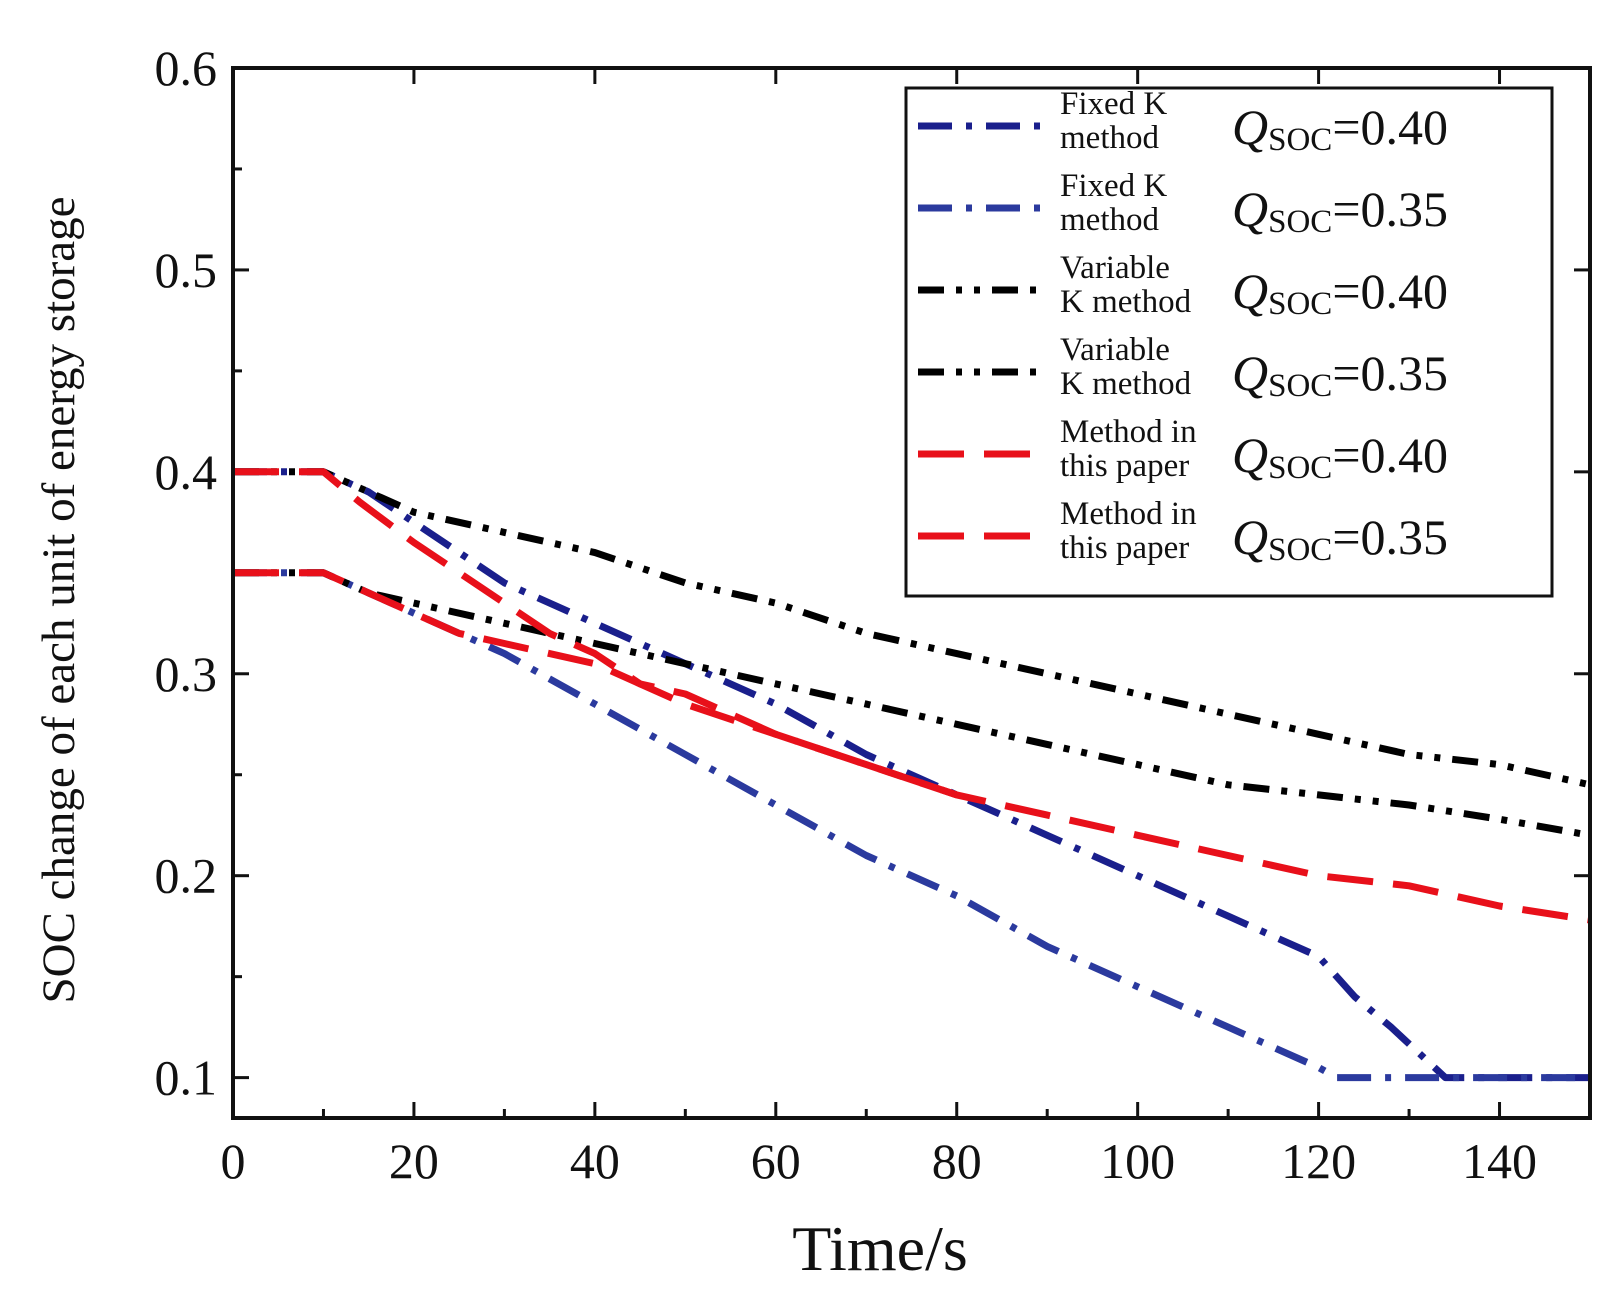  I want to click on x-tick-label: 120, so click(1318, 1161).